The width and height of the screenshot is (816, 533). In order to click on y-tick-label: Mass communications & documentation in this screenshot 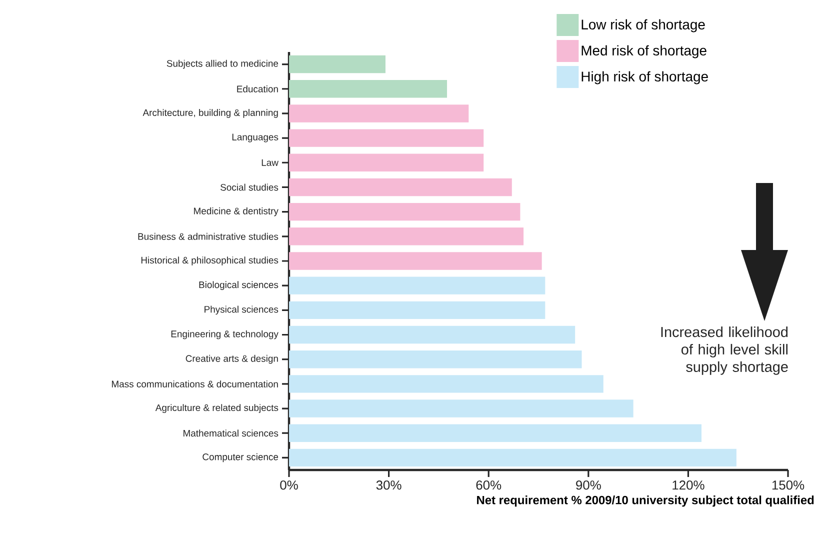, I will do `click(195, 384)`.